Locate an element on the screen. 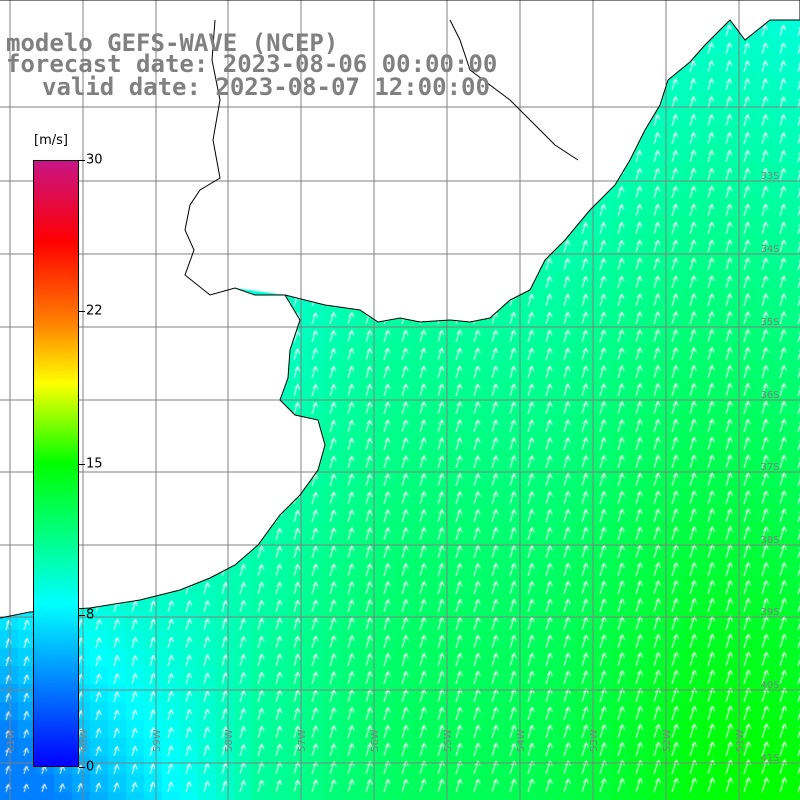  model-title: modelo GEFS-WAVE (NCEP) is located at coordinates (172, 43).